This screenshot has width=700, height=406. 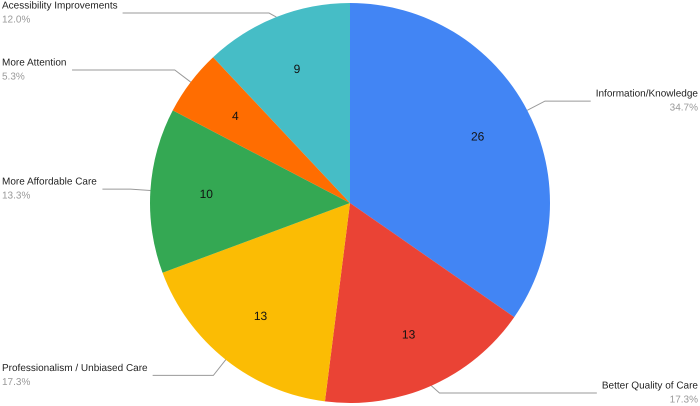 I want to click on slice-label: Professionalism / Unbiased Care, so click(x=75, y=368).